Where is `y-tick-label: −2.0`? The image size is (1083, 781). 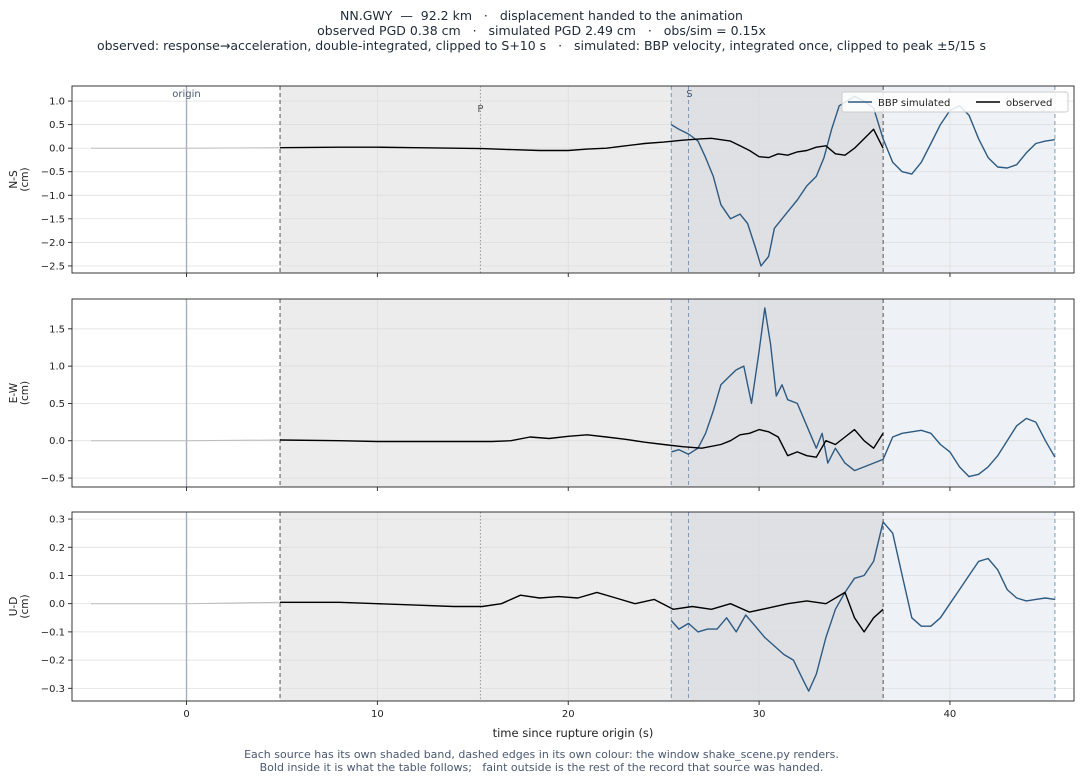 y-tick-label: −2.0 is located at coordinates (53, 243).